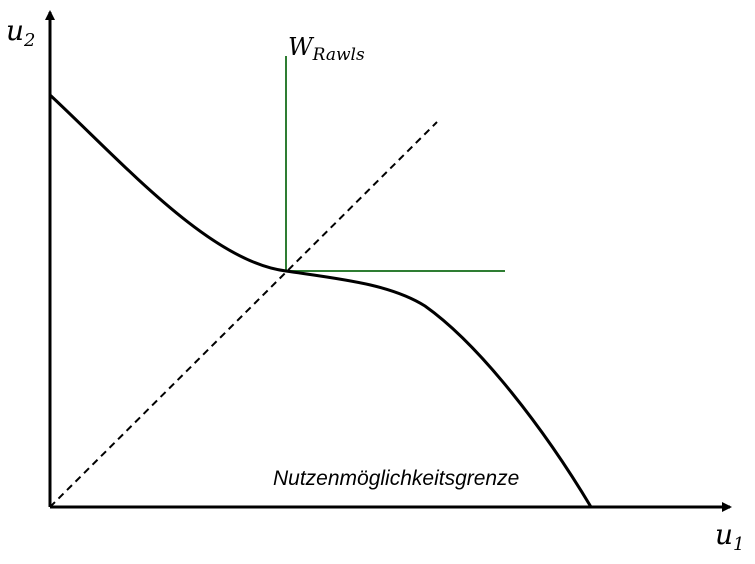 The height and width of the screenshot is (564, 755). Describe the element at coordinates (395, 164) in the screenshot. I see `rawls-welfare-contour` at that location.